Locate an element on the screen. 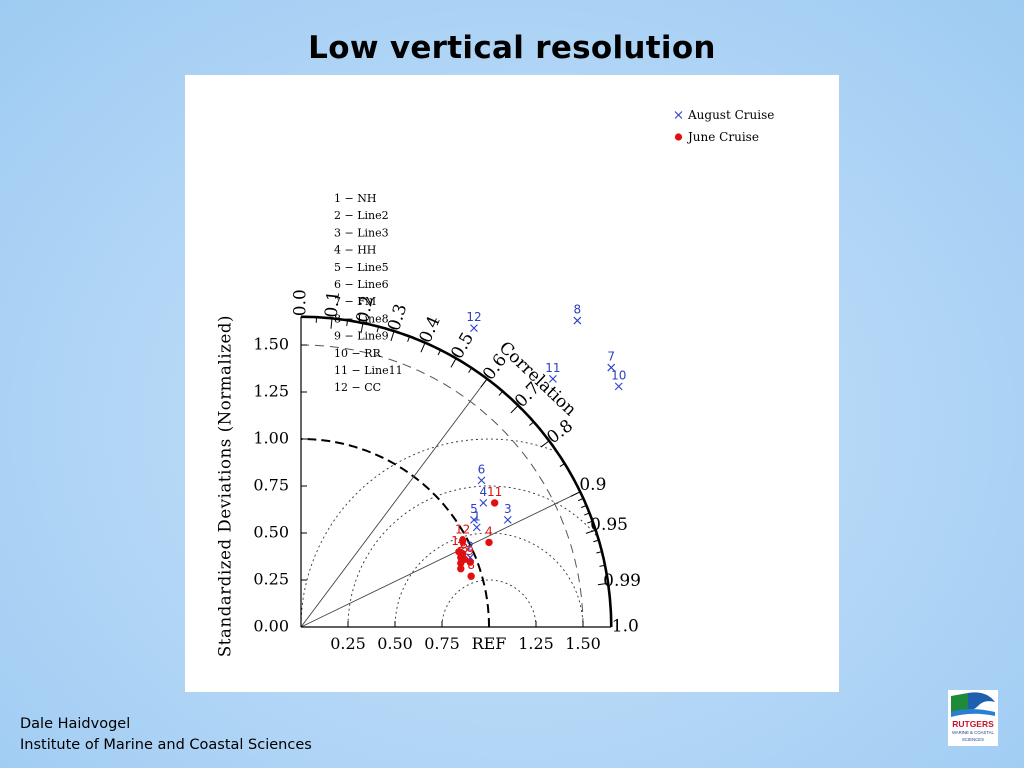  station-key-item: 3 − Line3 is located at coordinates (361, 232).